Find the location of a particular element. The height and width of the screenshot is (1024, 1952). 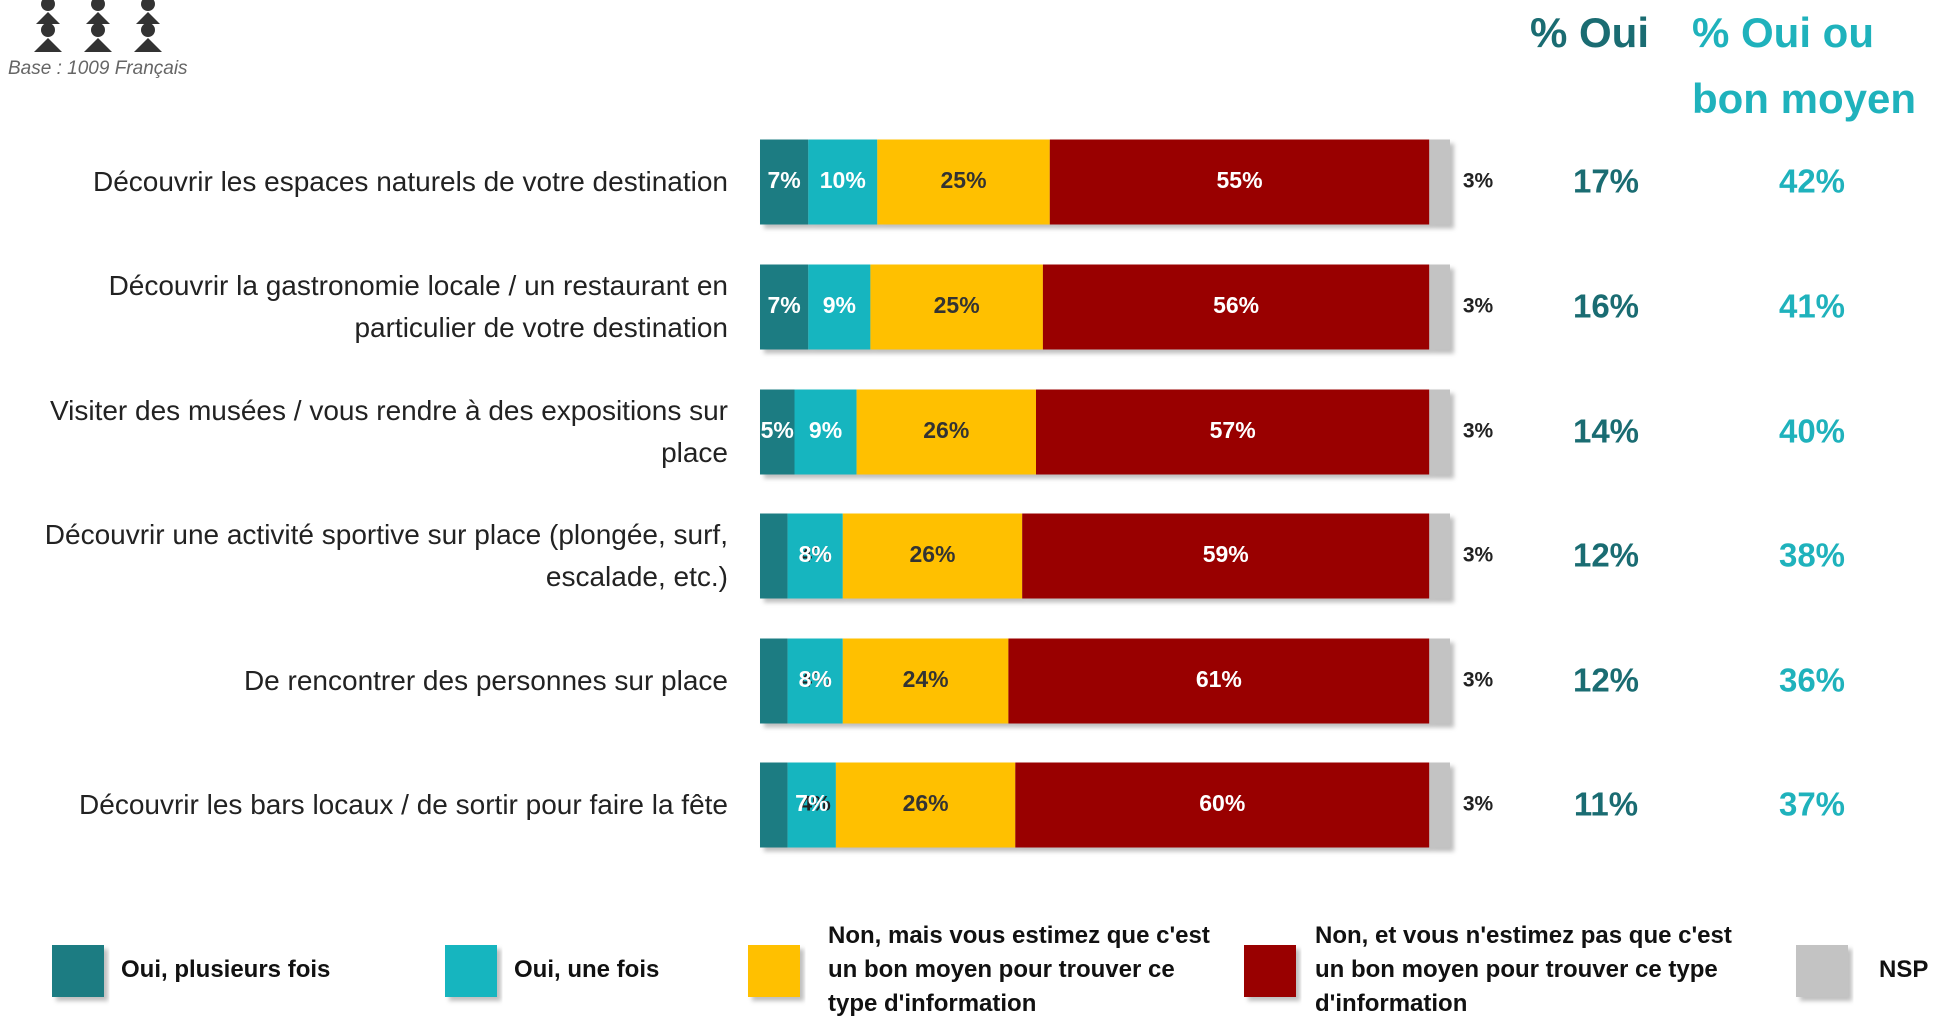

column-value: 16% is located at coordinates (1606, 306).